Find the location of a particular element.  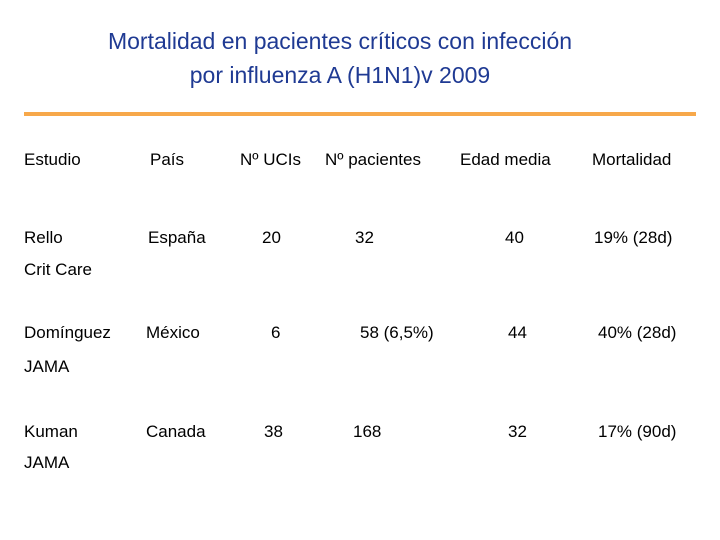

row-2-ucis: 6 is located at coordinates (276, 332).